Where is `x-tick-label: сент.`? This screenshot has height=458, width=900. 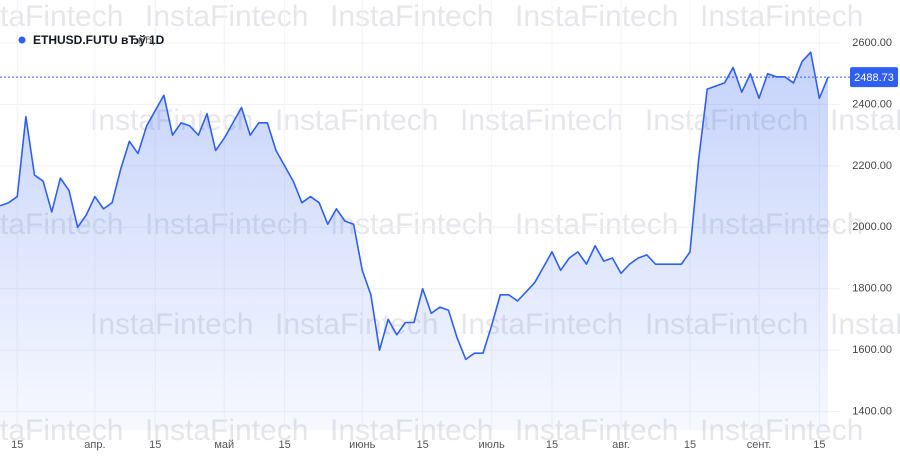 x-tick-label: сент. is located at coordinates (759, 445).